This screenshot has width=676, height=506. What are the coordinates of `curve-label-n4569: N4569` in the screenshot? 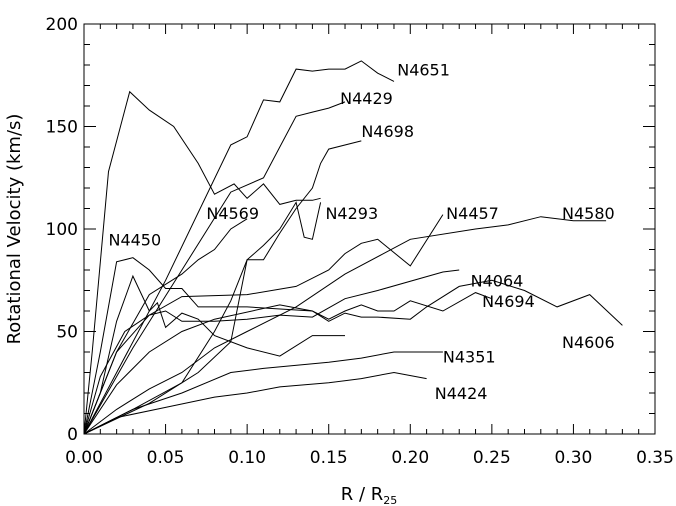 It's located at (232, 213).